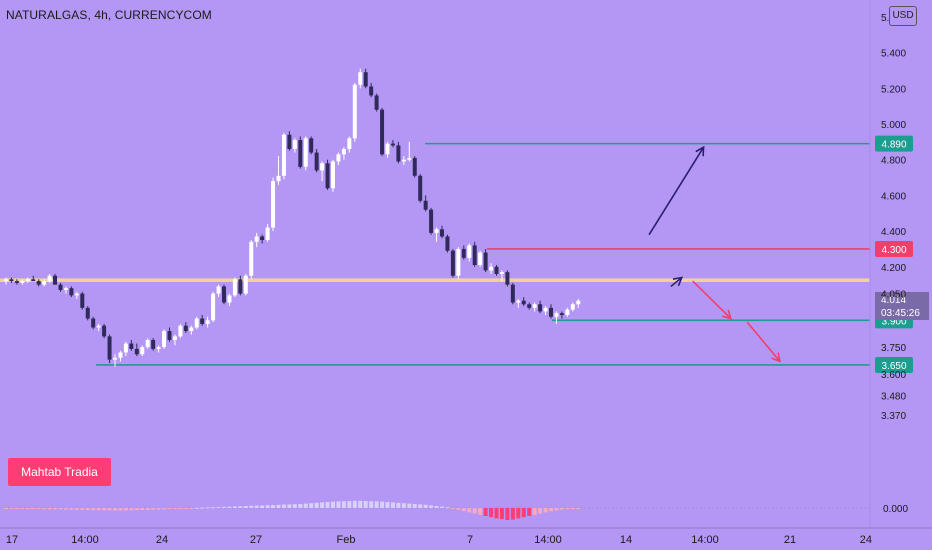 The width and height of the screenshot is (932, 550). Describe the element at coordinates (893, 416) in the screenshot. I see `price-tick-label: 3.370` at that location.